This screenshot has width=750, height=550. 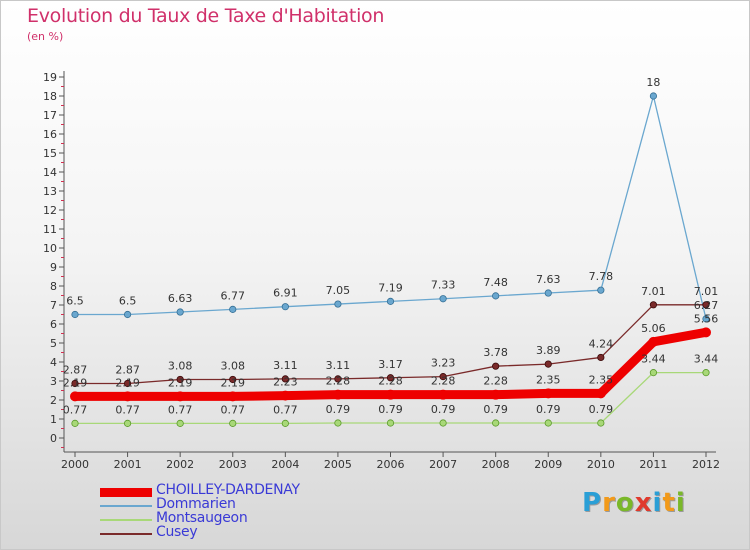 I want to click on data-label: 3.44, so click(x=706, y=359).